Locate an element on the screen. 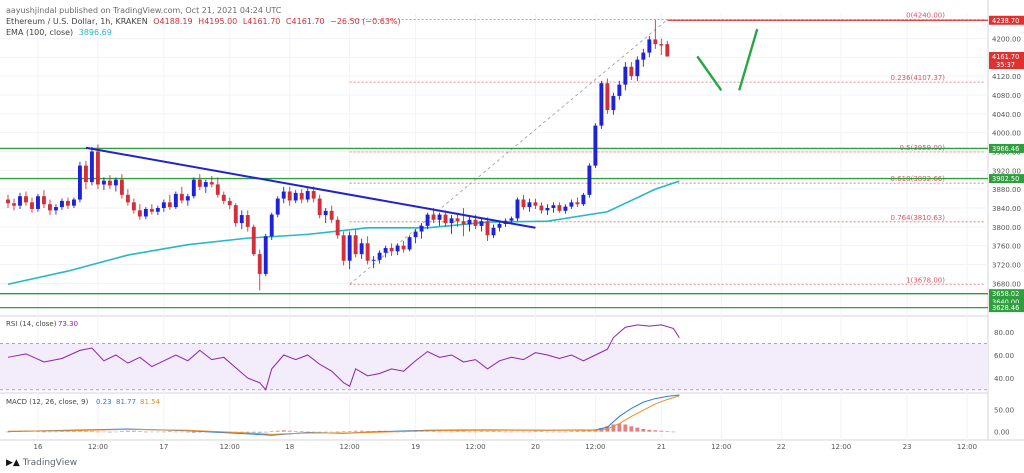 The height and width of the screenshot is (473, 1024). ema-legend: EMA (100, close) 3896.69 is located at coordinates (203, 32).